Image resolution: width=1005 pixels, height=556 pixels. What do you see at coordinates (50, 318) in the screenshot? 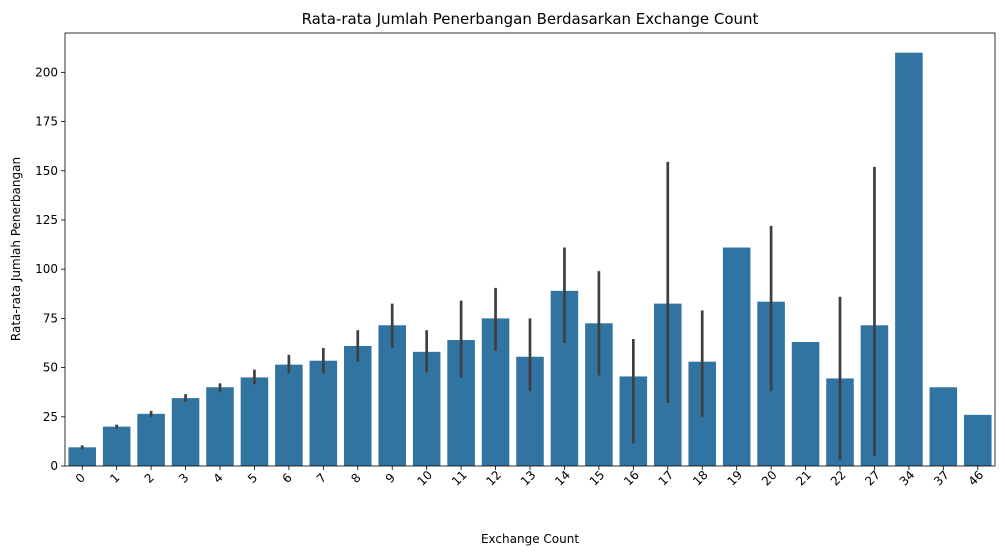
I see `y-tick-label: 75` at bounding box center [50, 318].